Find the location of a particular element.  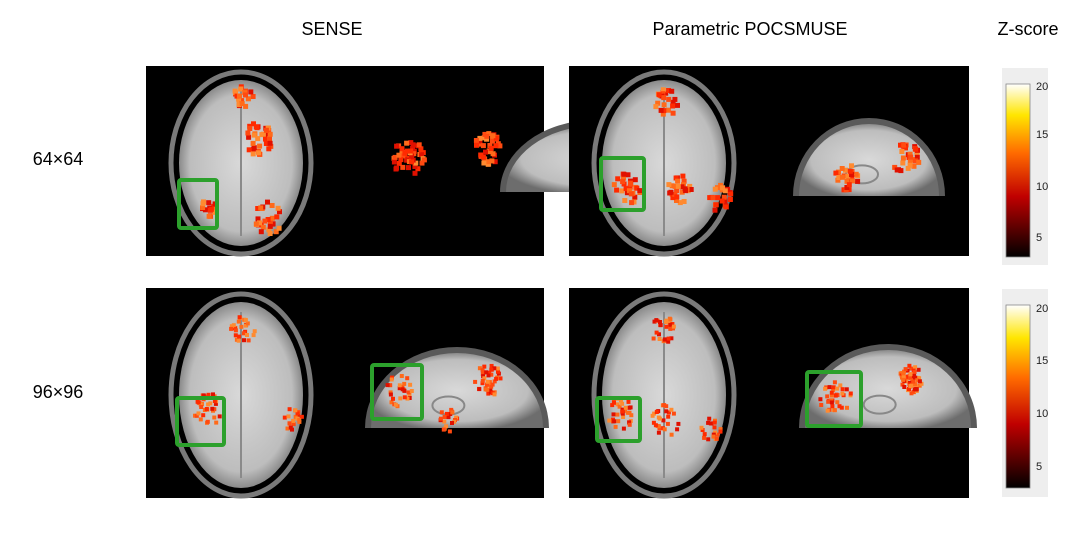

roi-box is located at coordinates (622, 184).